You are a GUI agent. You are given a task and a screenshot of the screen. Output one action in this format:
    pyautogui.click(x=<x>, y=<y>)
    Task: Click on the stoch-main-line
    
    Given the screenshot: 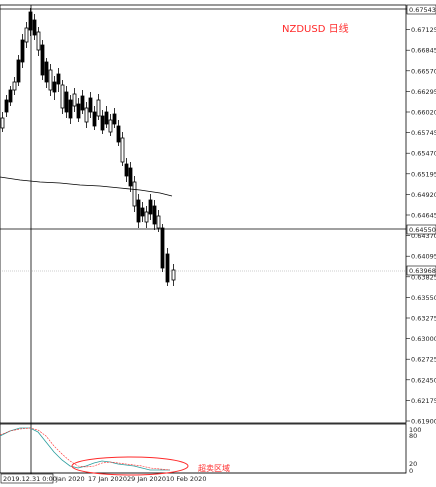 What is the action you would take?
    pyautogui.click(x=85, y=449)
    